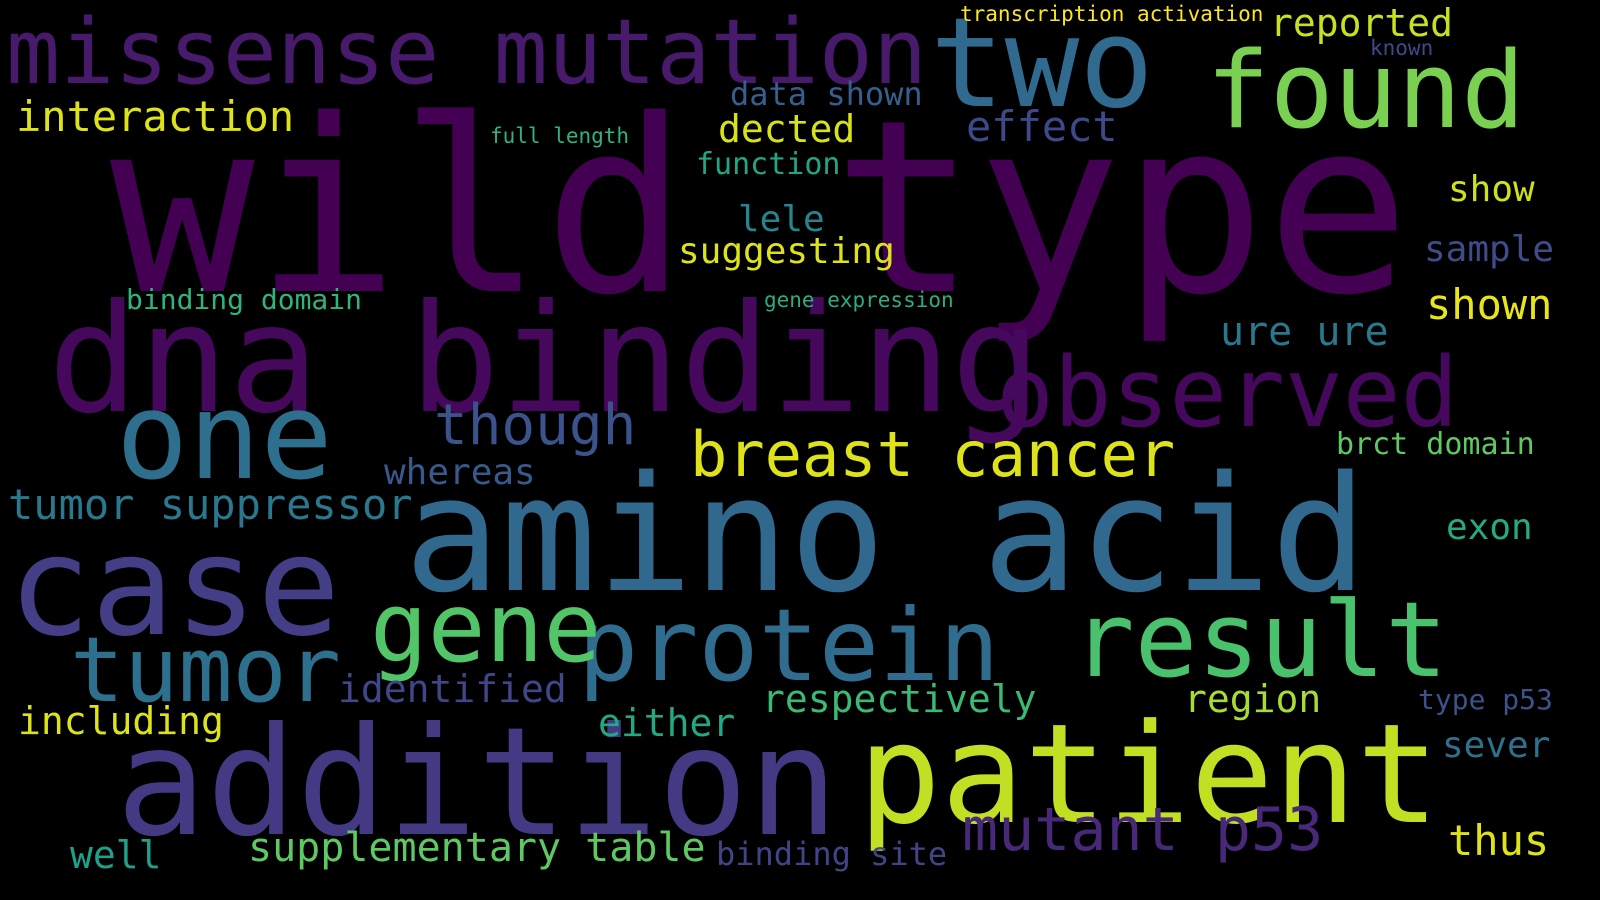 The width and height of the screenshot is (1600, 900). Describe the element at coordinates (155, 116) in the screenshot. I see `word-interaction: interaction` at that location.